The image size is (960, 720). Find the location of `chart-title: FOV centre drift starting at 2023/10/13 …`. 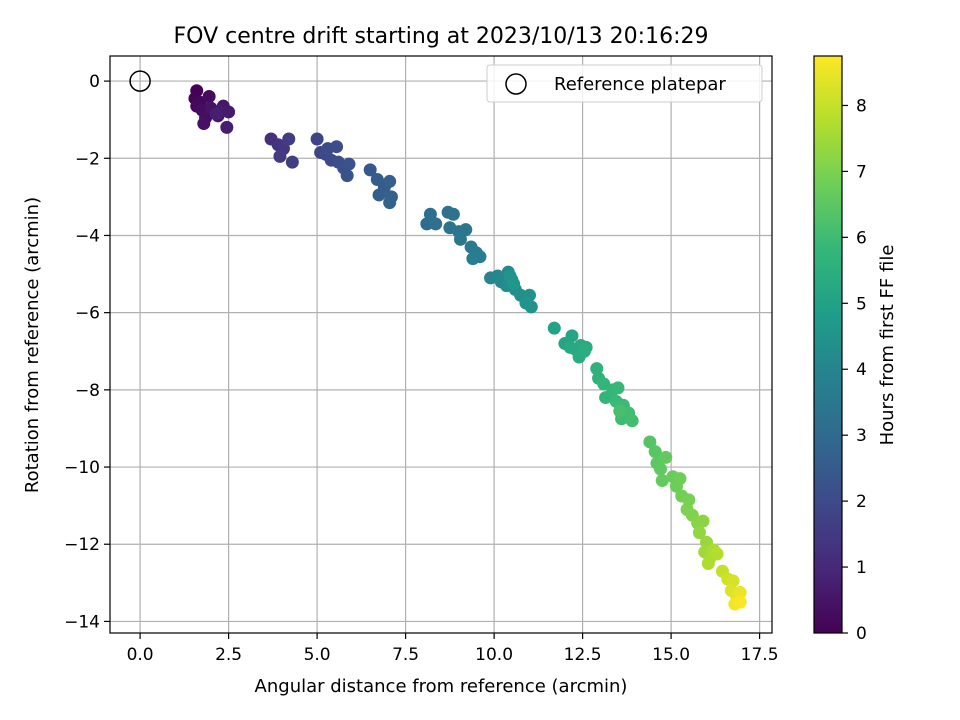

chart-title: FOV centre drift starting at 2023/10/13 … is located at coordinates (441, 36).